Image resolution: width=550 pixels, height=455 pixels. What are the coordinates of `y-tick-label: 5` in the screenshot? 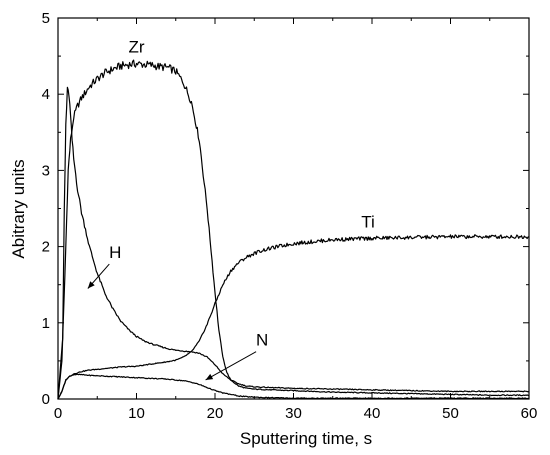 It's located at (46, 18).